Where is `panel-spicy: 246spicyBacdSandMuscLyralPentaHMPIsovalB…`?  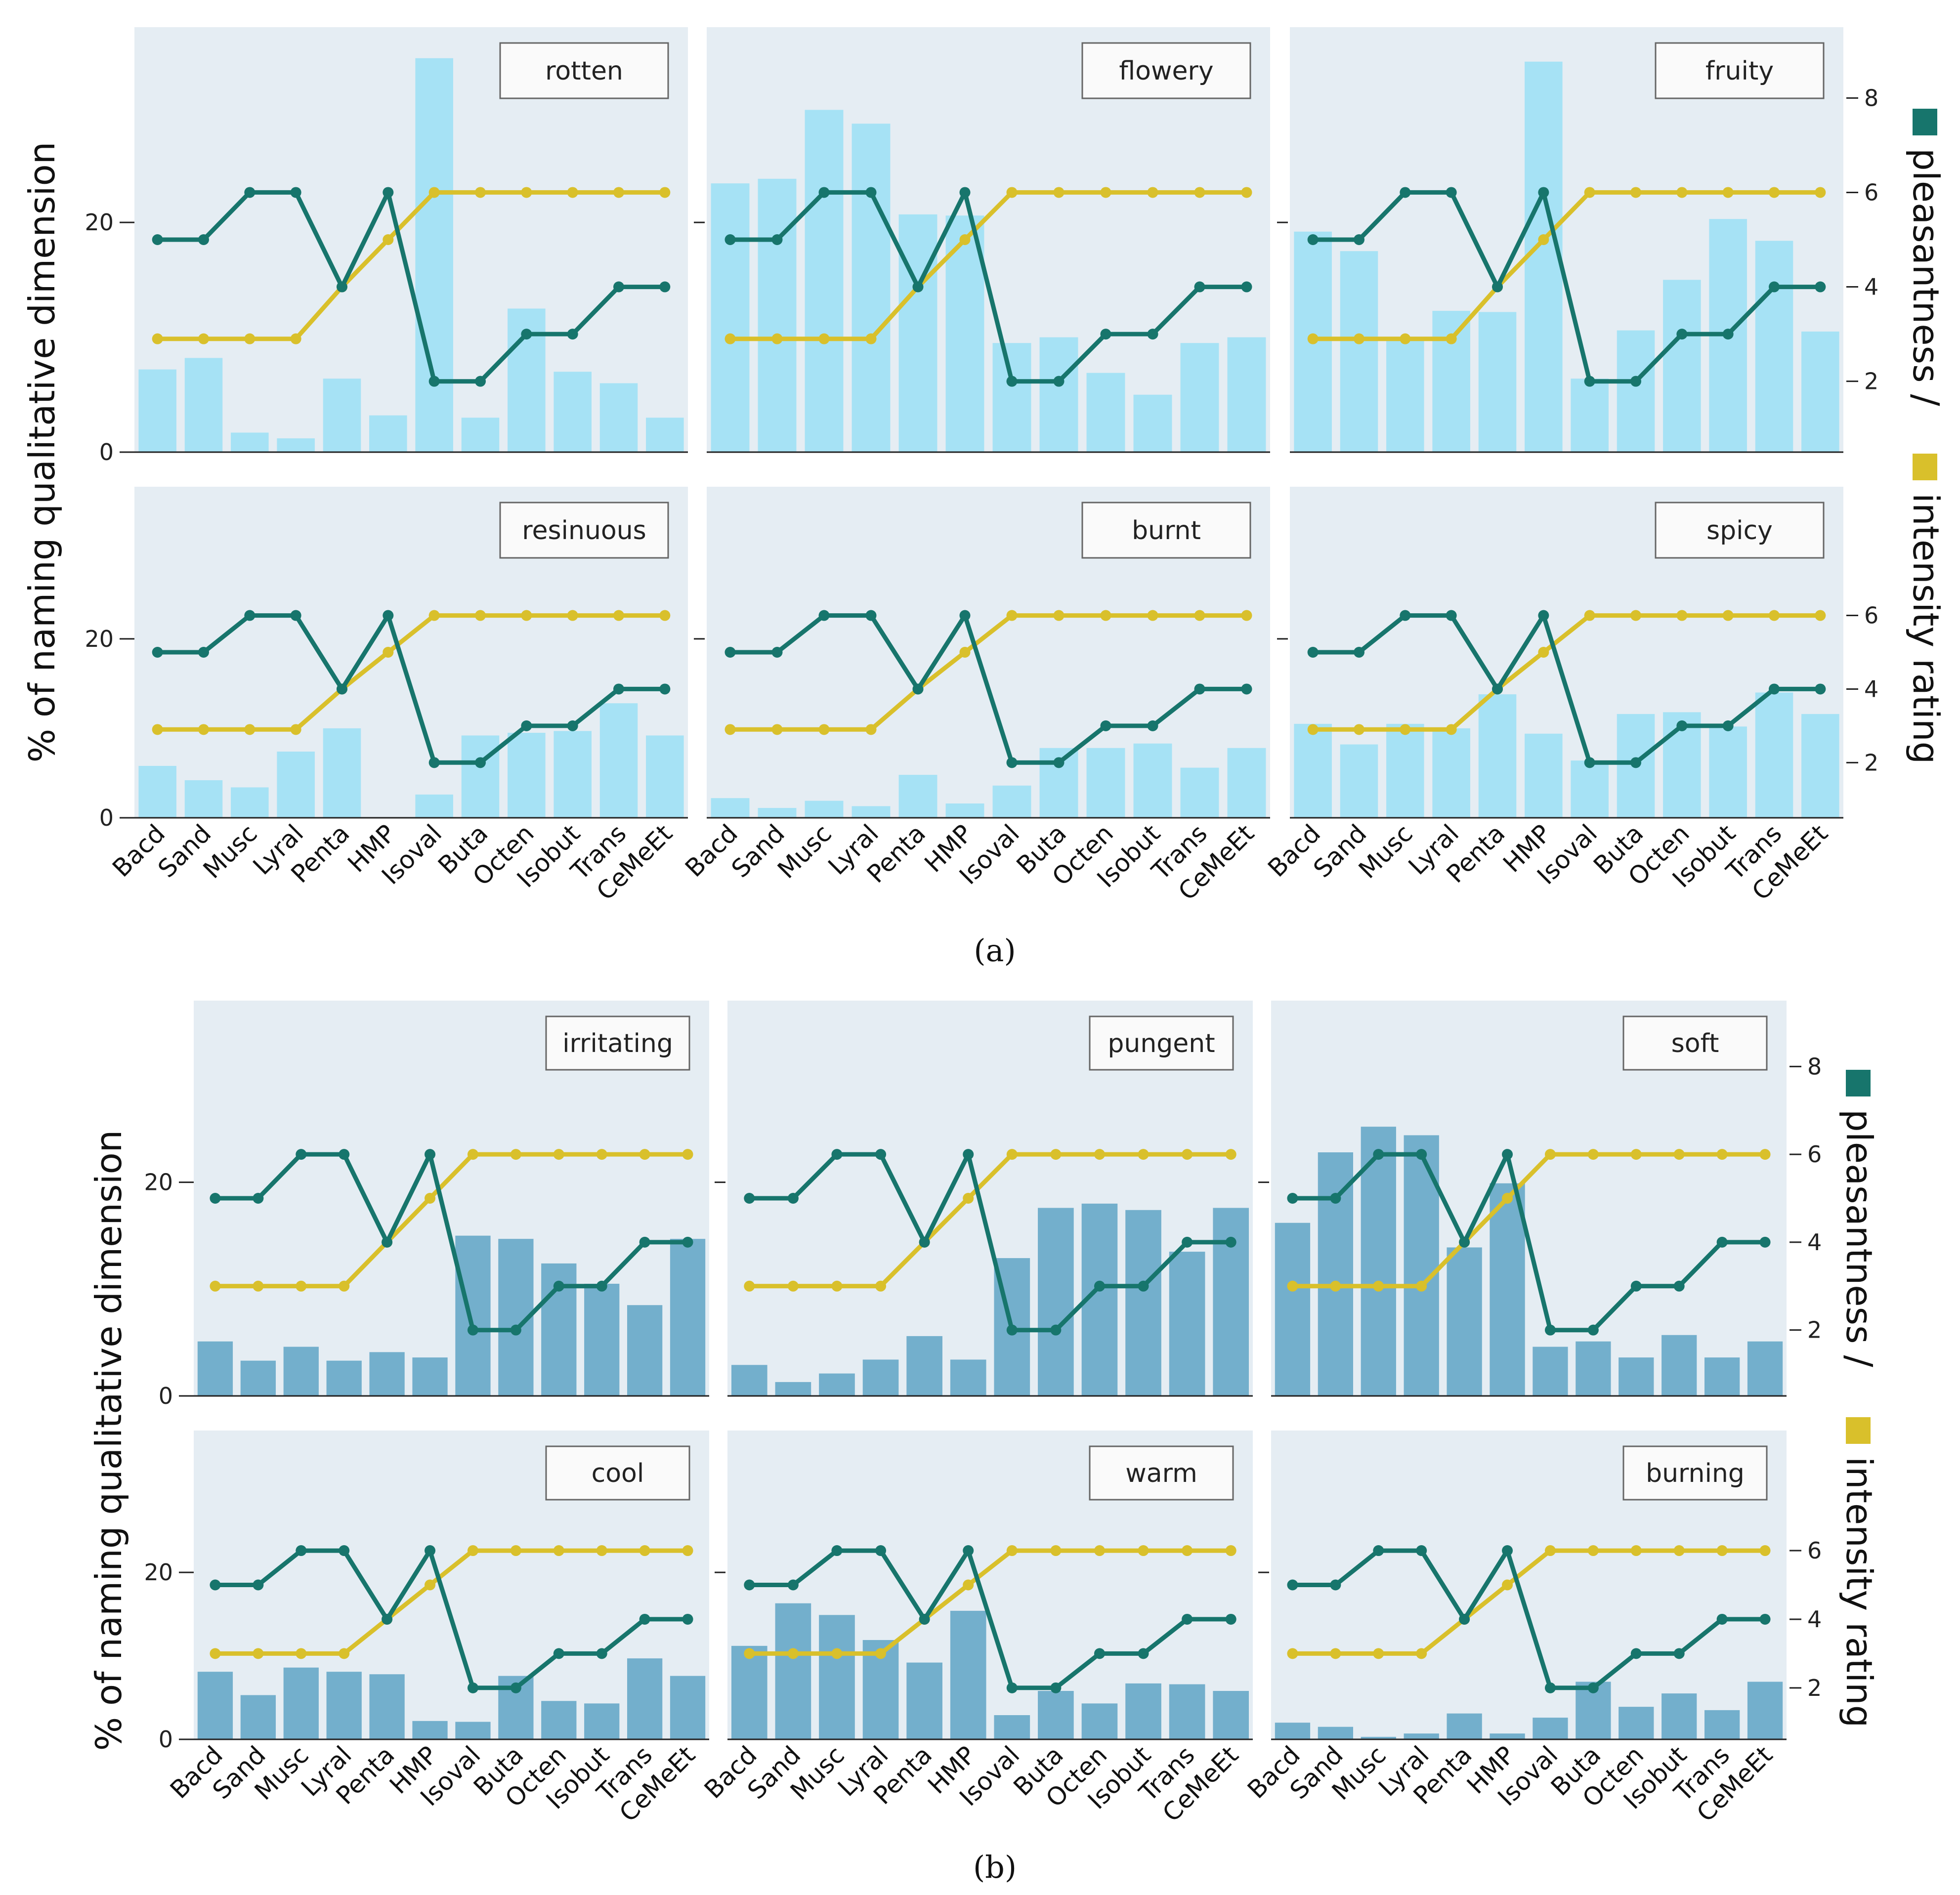
panel-spicy: 246spicyBacdSandMuscLyralPentaHMPIsovalB… is located at coordinates (1570, 696).